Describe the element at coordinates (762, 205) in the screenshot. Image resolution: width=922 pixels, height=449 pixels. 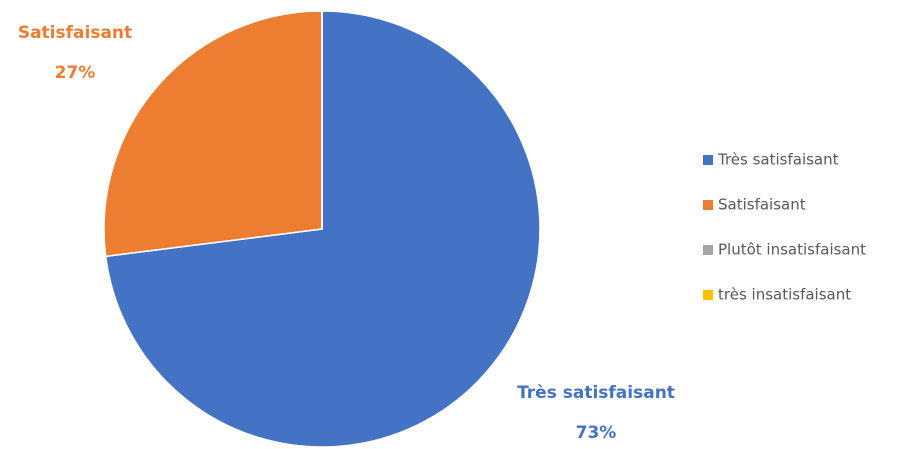
I see `legend-label: Satisfaisant` at that location.